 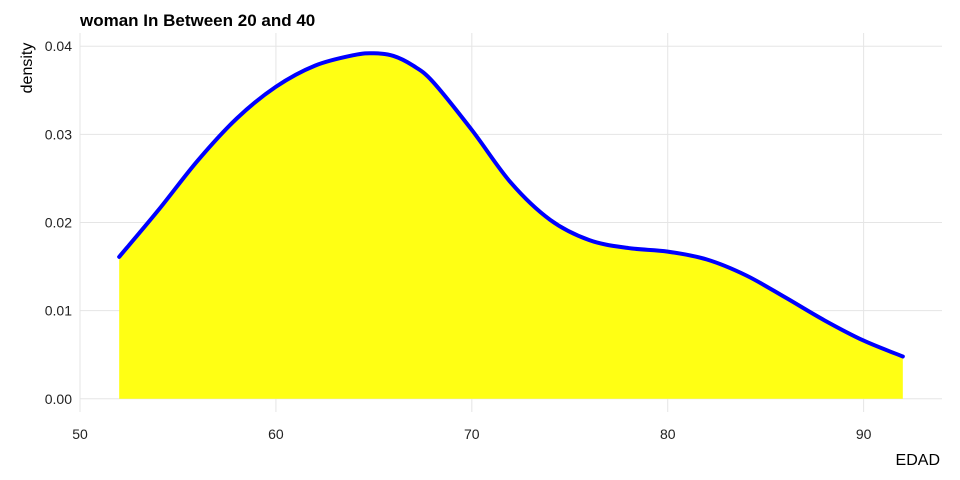 I want to click on y-axis-ticks: 0.00 0.01 0.02 0.03 0.04, so click(x=58, y=222).